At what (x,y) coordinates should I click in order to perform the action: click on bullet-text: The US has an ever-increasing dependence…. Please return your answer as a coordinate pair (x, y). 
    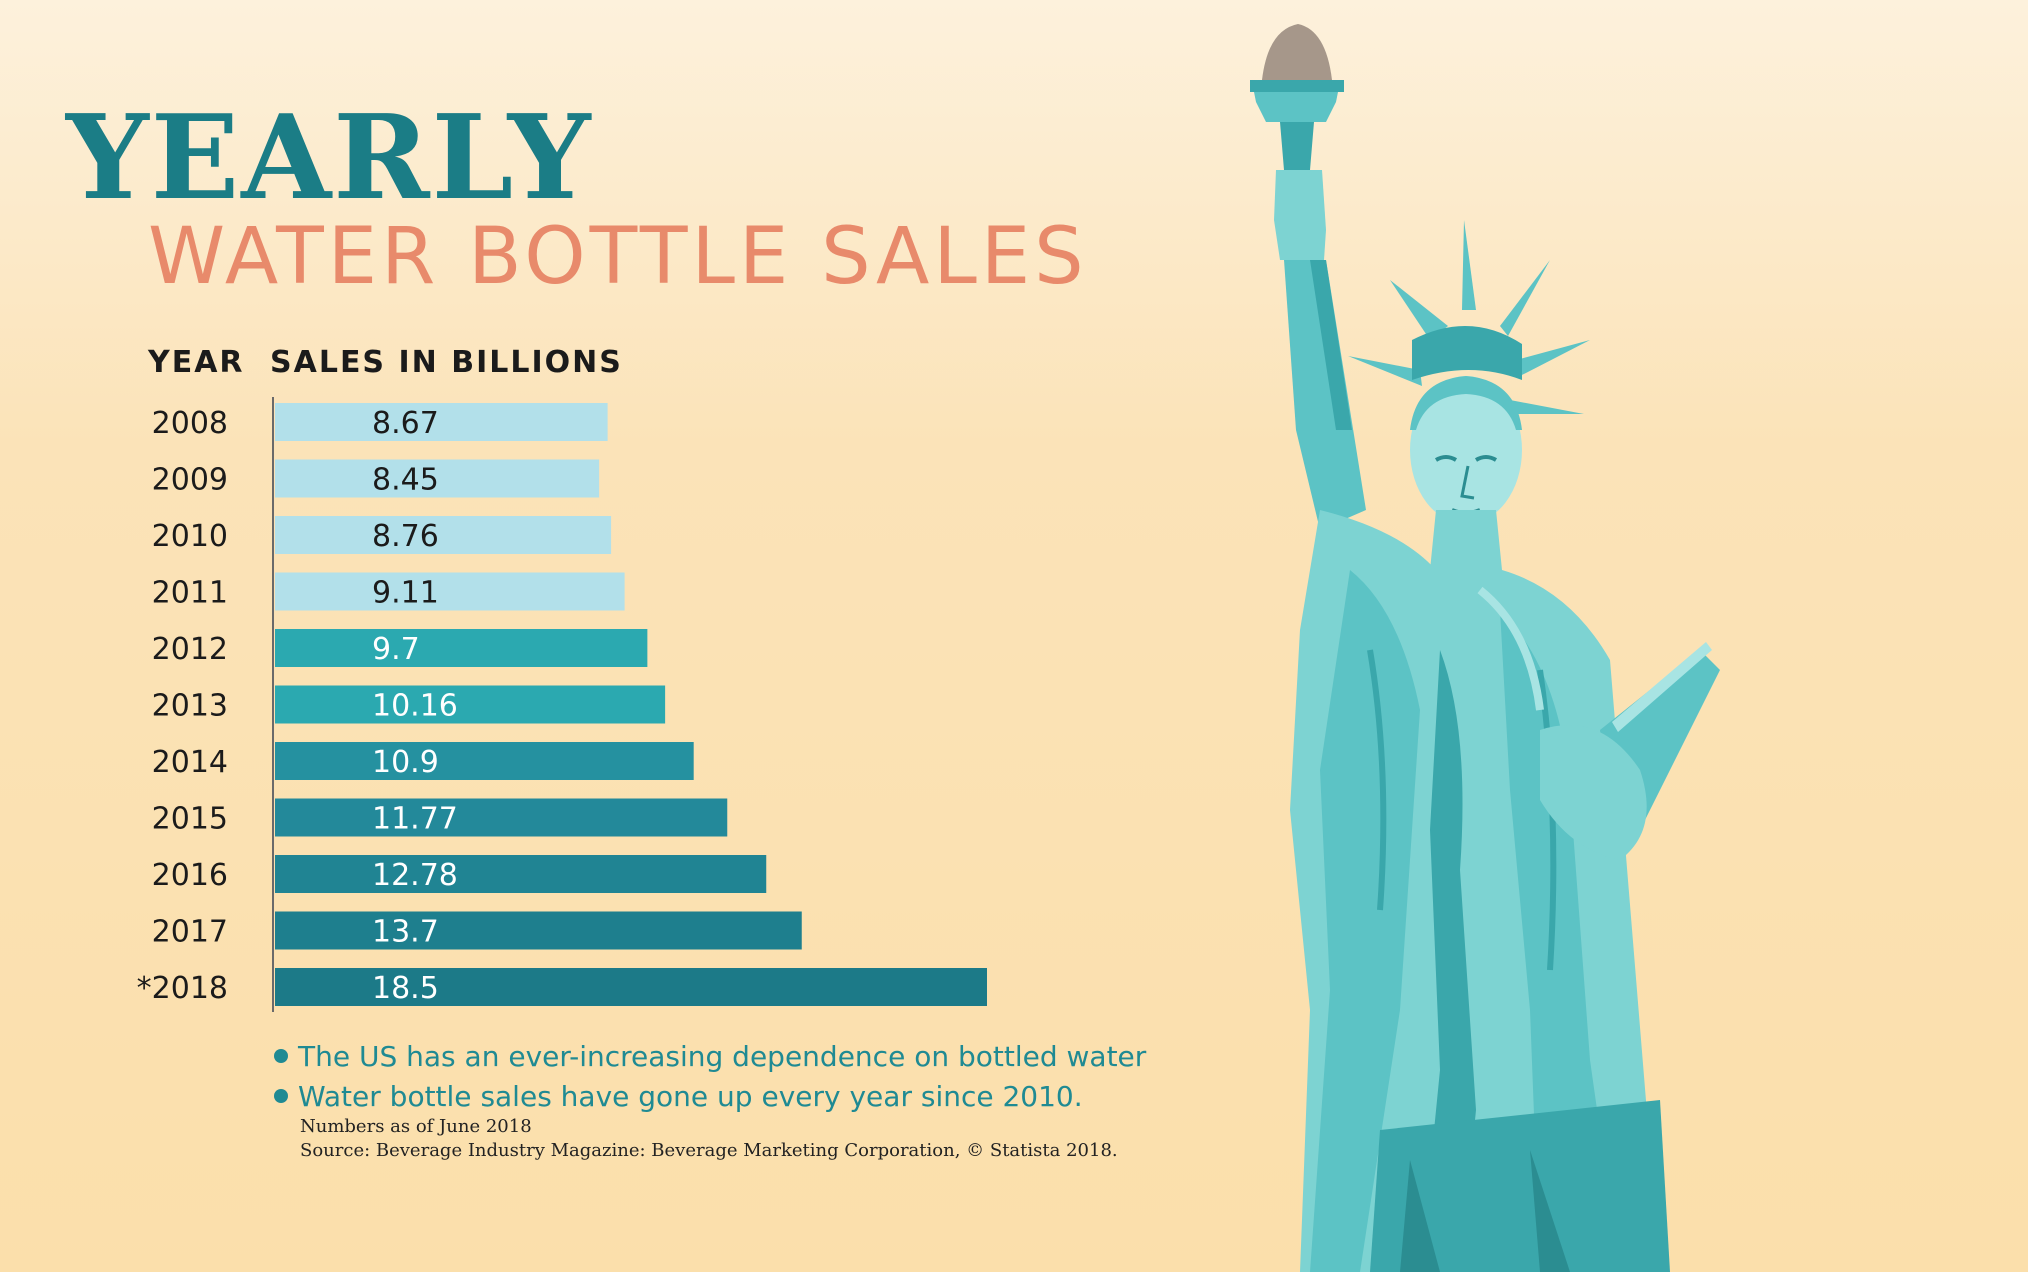
    Looking at the image, I should click on (722, 1056).